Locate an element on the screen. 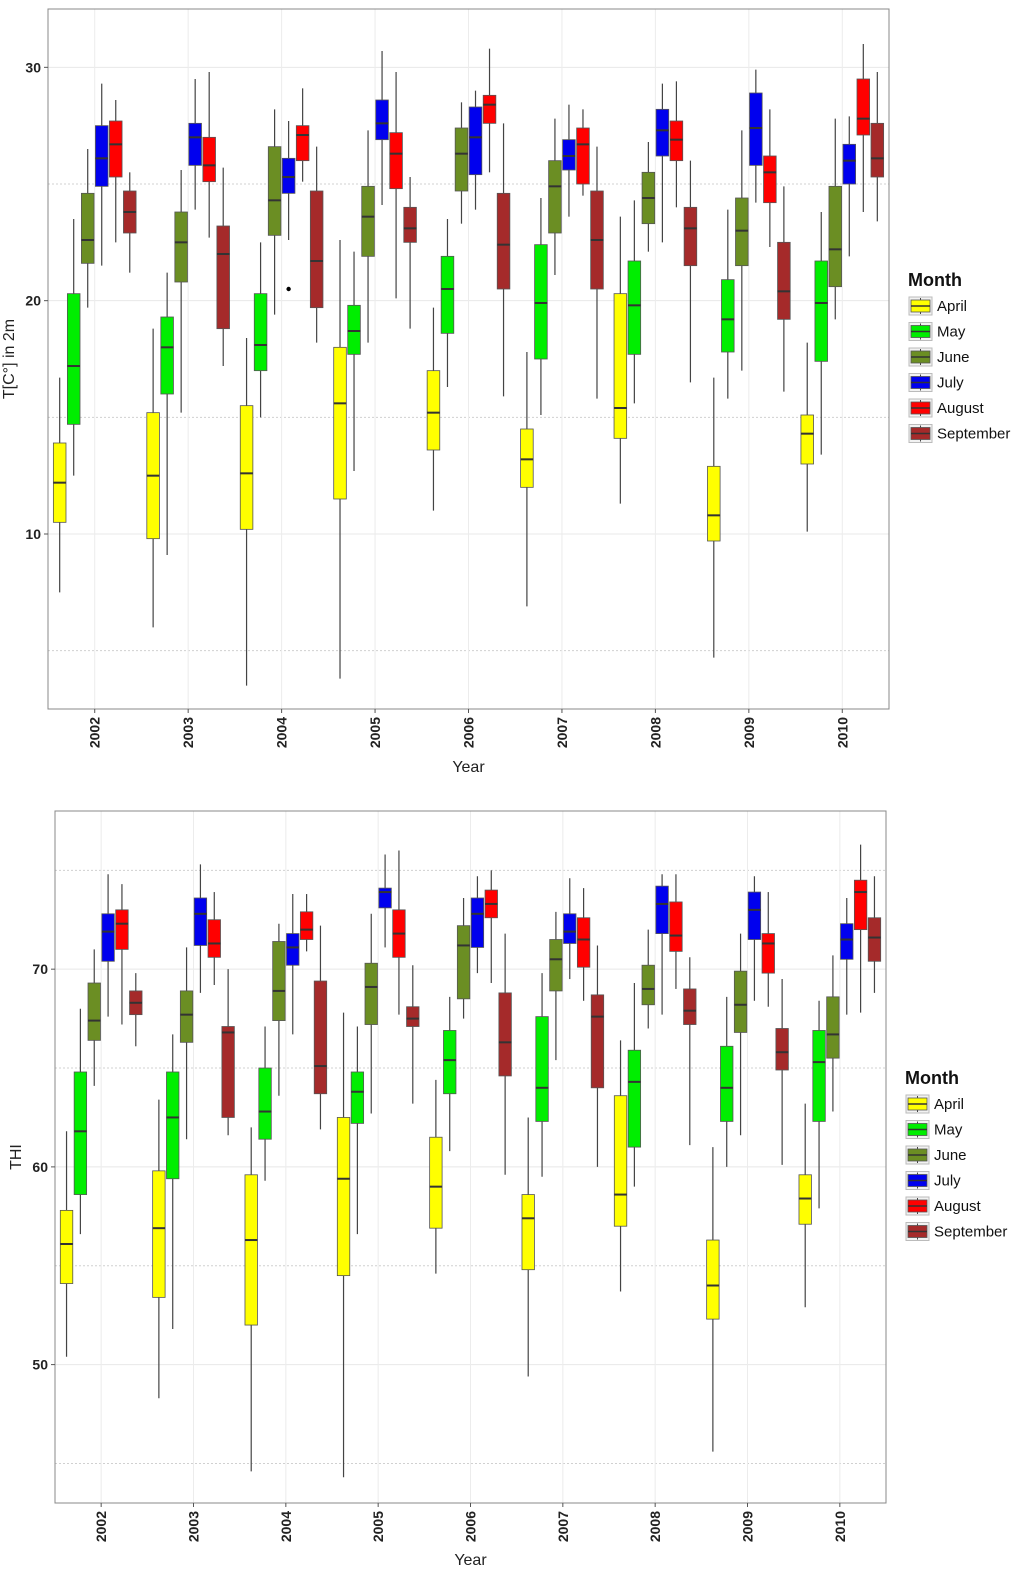 The width and height of the screenshot is (1024, 1577). box-april-2007 is located at coordinates (528, 1232).